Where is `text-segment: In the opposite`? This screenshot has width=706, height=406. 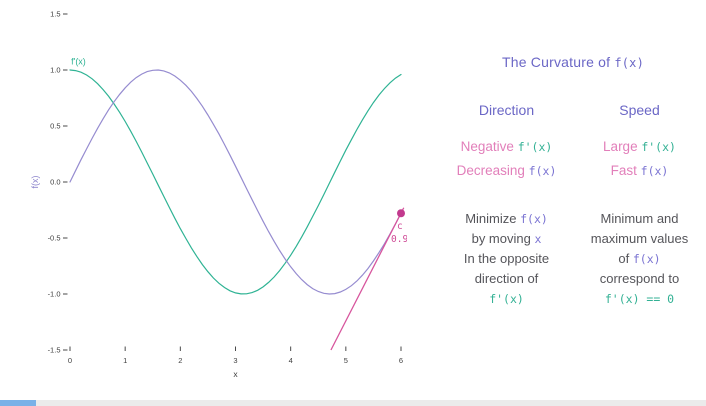
text-segment: In the opposite is located at coordinates (506, 258).